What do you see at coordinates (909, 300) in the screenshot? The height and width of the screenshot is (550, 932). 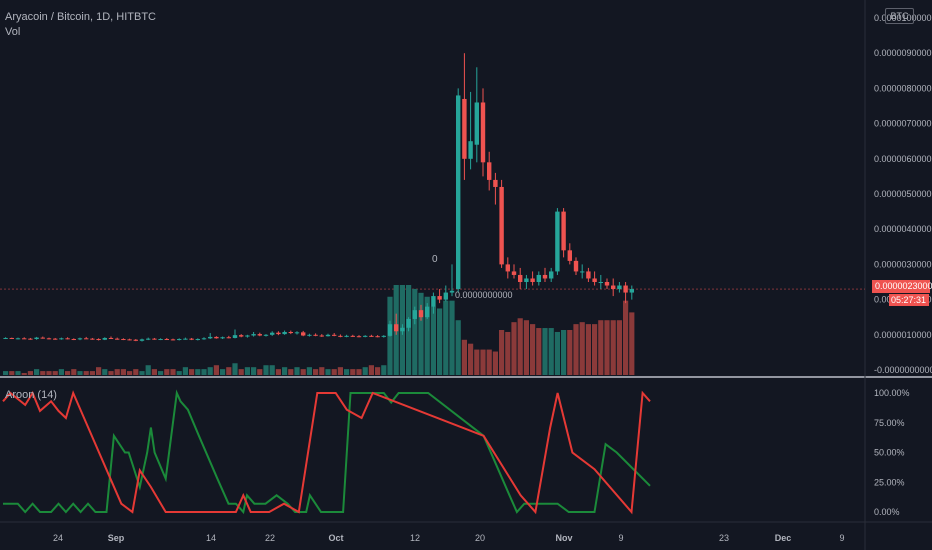 I see `countdown-label: 05:27:31` at bounding box center [909, 300].